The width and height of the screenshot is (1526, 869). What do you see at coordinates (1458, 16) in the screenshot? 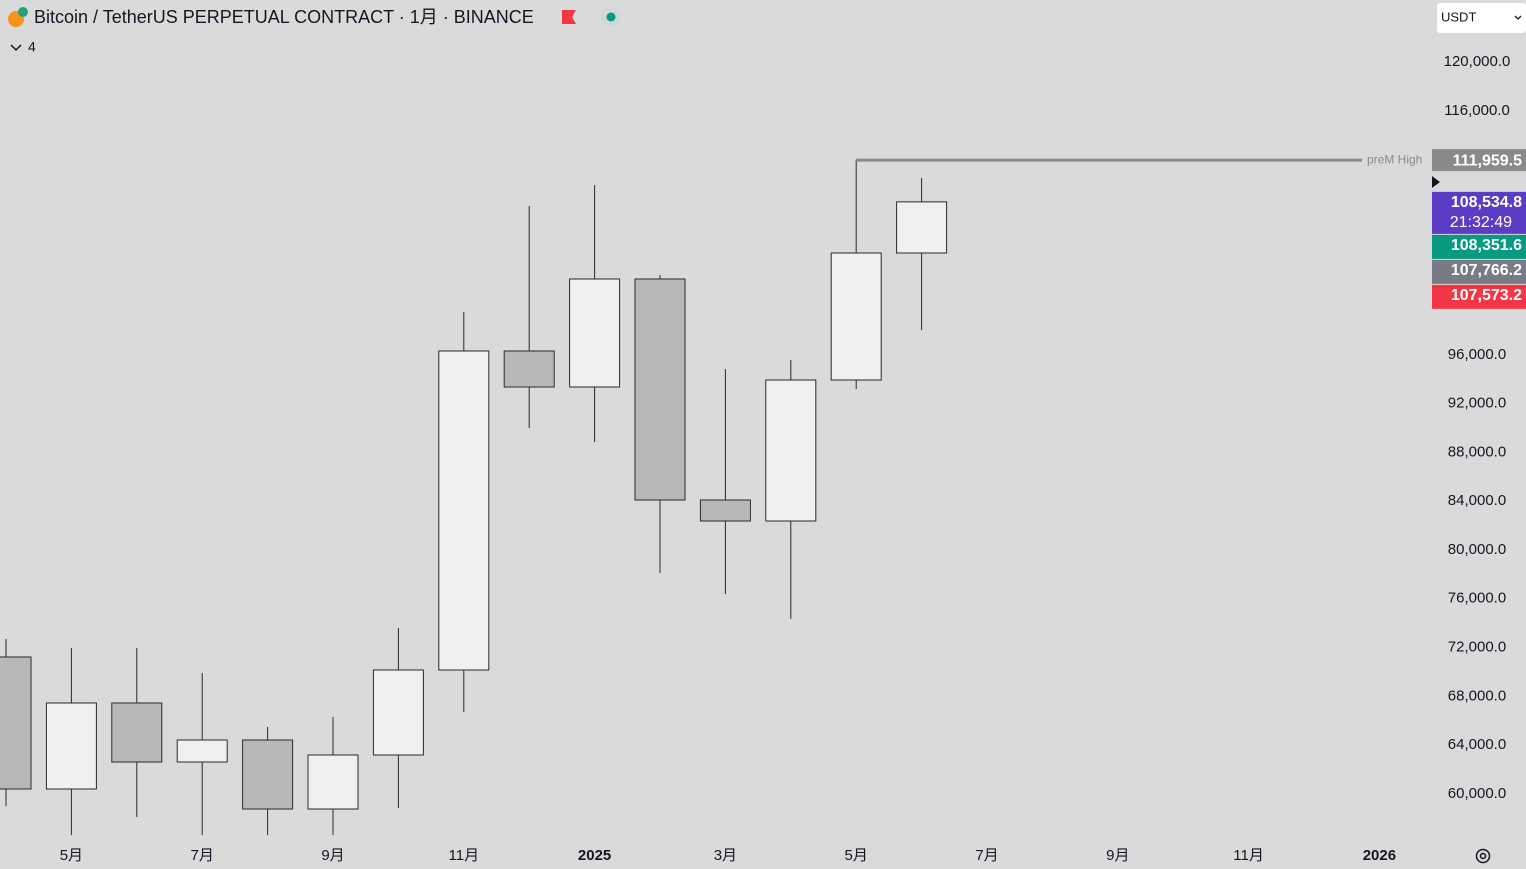
I see `currency-label: USDT` at bounding box center [1458, 16].